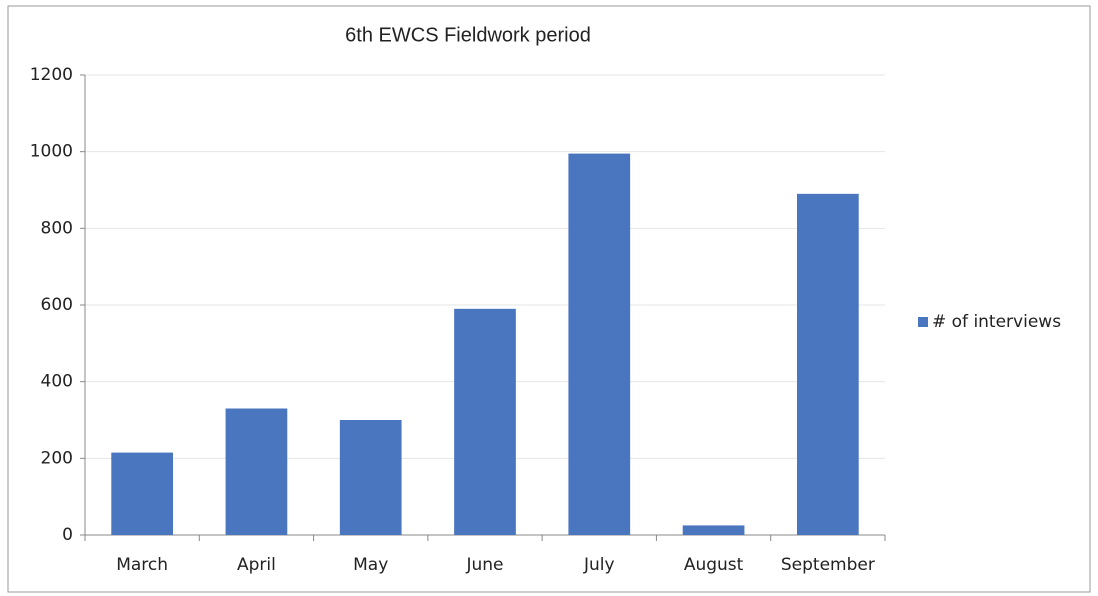 The image size is (1098, 596). What do you see at coordinates (468, 35) in the screenshot?
I see `chart-title: 6th EWCS Fieldwork period` at bounding box center [468, 35].